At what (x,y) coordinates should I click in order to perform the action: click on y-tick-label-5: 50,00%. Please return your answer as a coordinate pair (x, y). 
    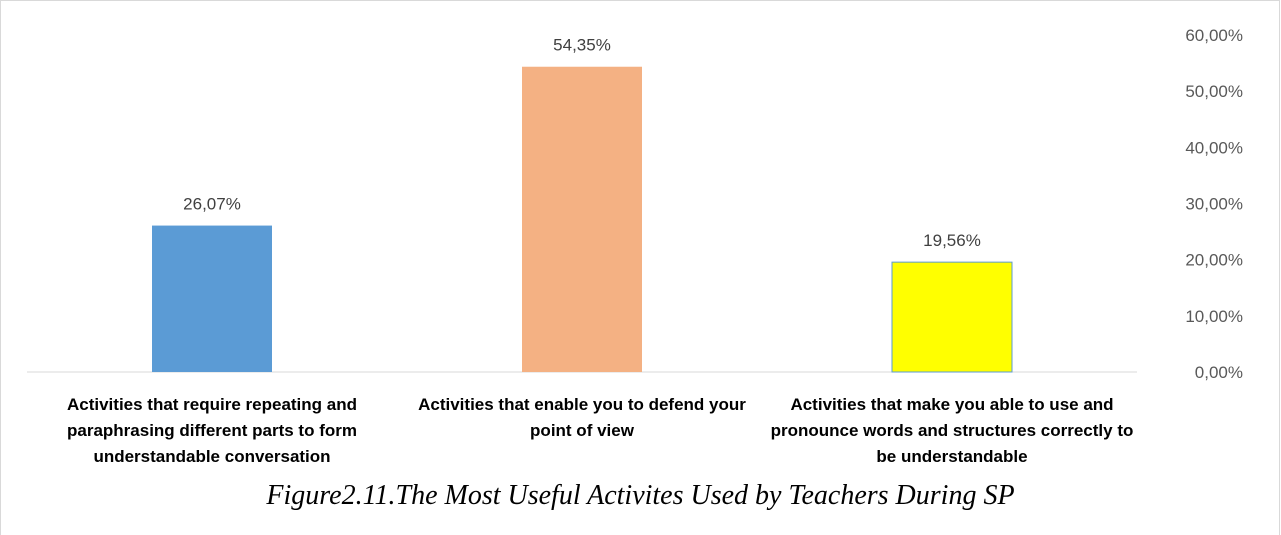
    Looking at the image, I should click on (1214, 91).